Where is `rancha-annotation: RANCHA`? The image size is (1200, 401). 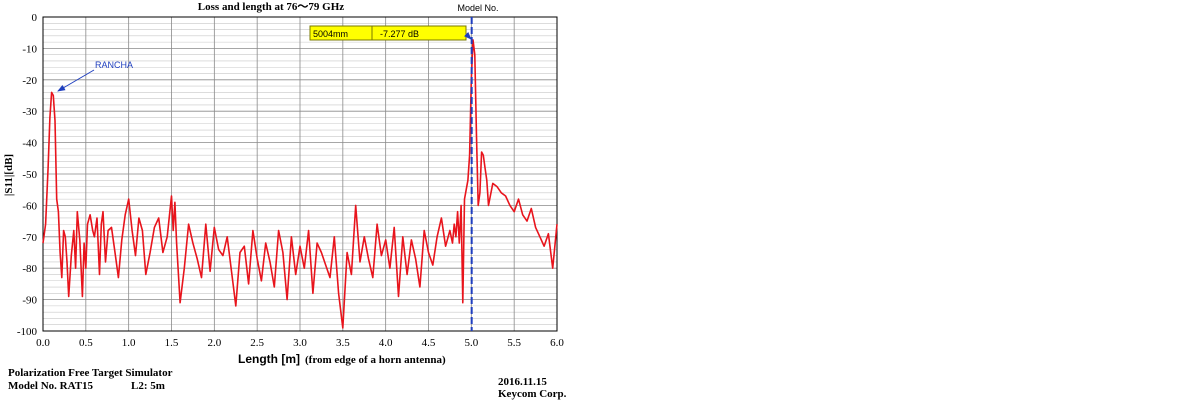
rancha-annotation: RANCHA is located at coordinates (114, 65).